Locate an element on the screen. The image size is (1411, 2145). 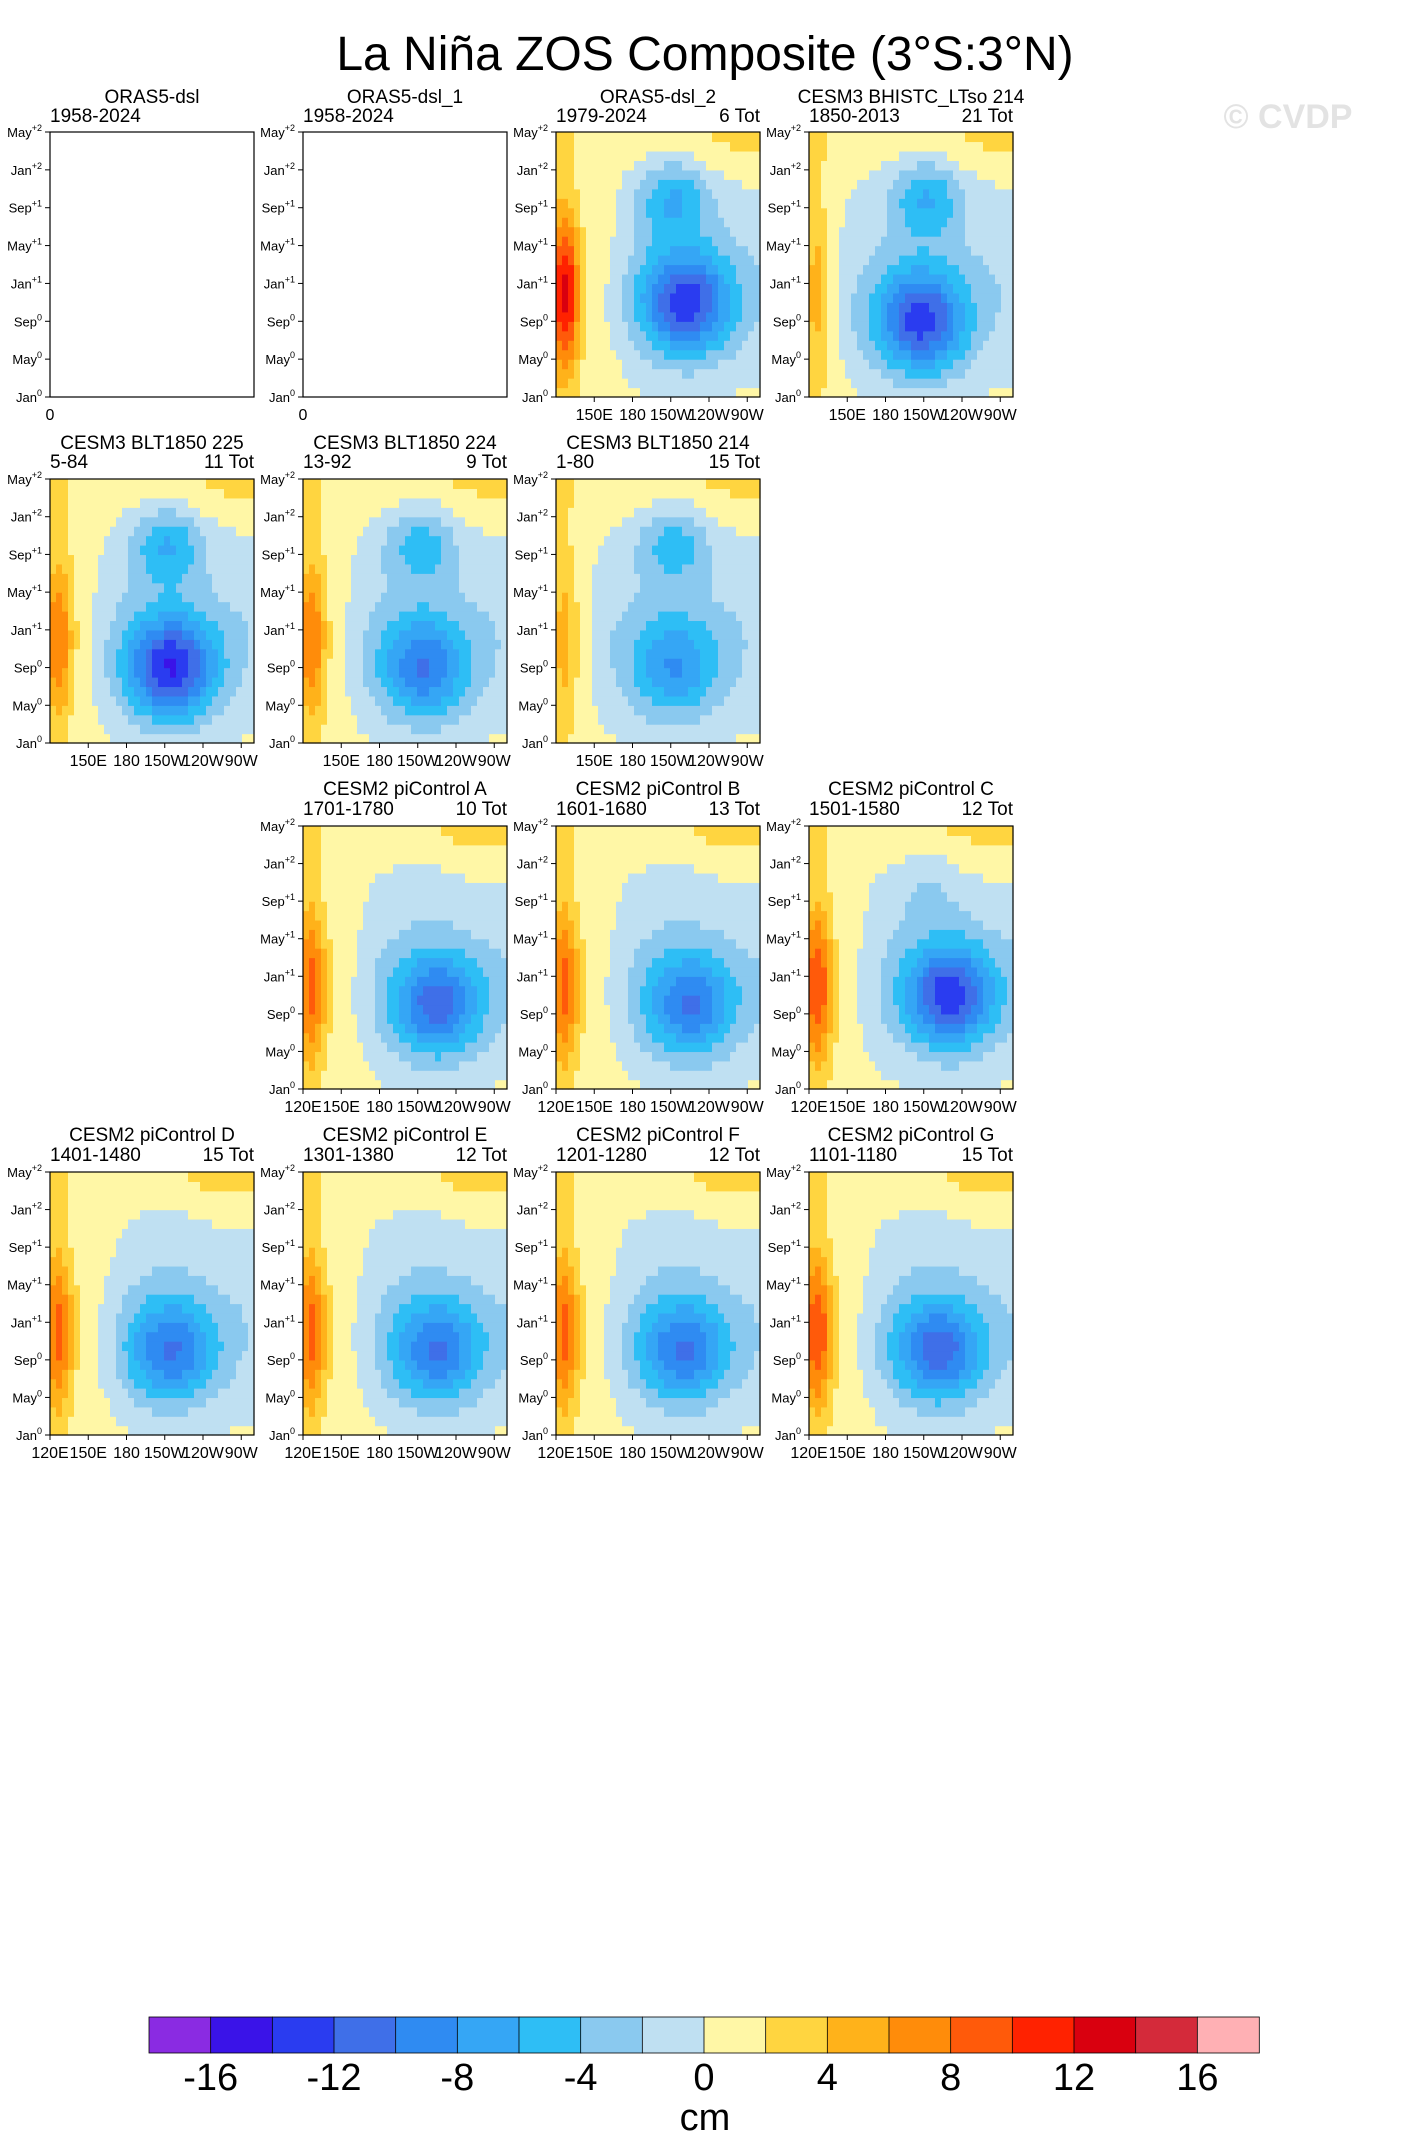
x-tick-label: 150W is located at coordinates (671, 761).